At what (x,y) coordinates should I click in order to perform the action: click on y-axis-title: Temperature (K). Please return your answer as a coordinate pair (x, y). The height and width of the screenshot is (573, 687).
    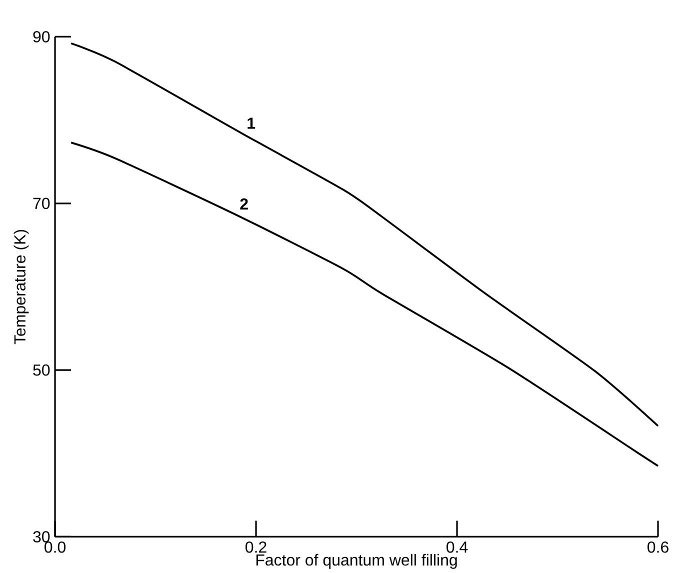
    Looking at the image, I should click on (21, 287).